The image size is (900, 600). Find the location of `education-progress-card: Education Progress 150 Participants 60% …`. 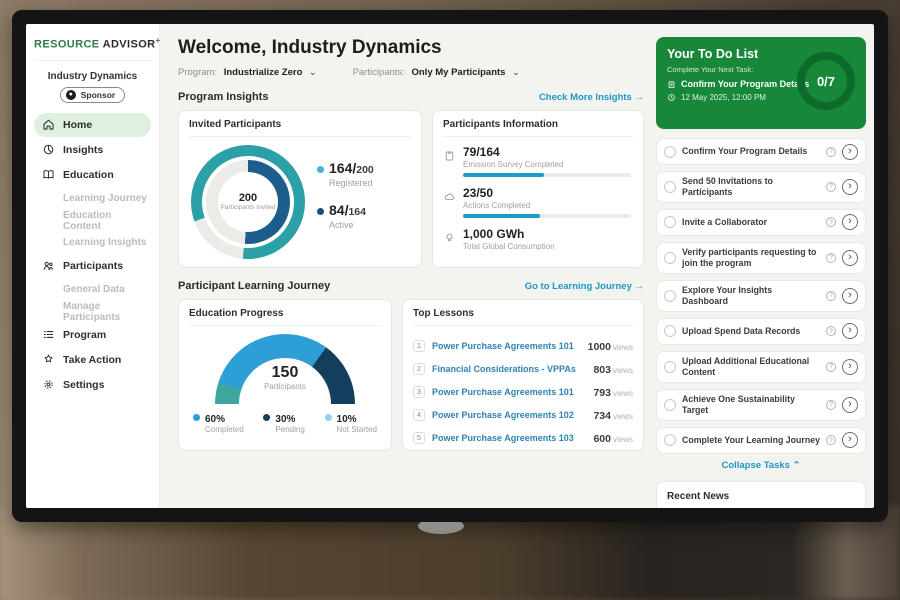

education-progress-card: Education Progress 150 Participants 60% … is located at coordinates (285, 375).